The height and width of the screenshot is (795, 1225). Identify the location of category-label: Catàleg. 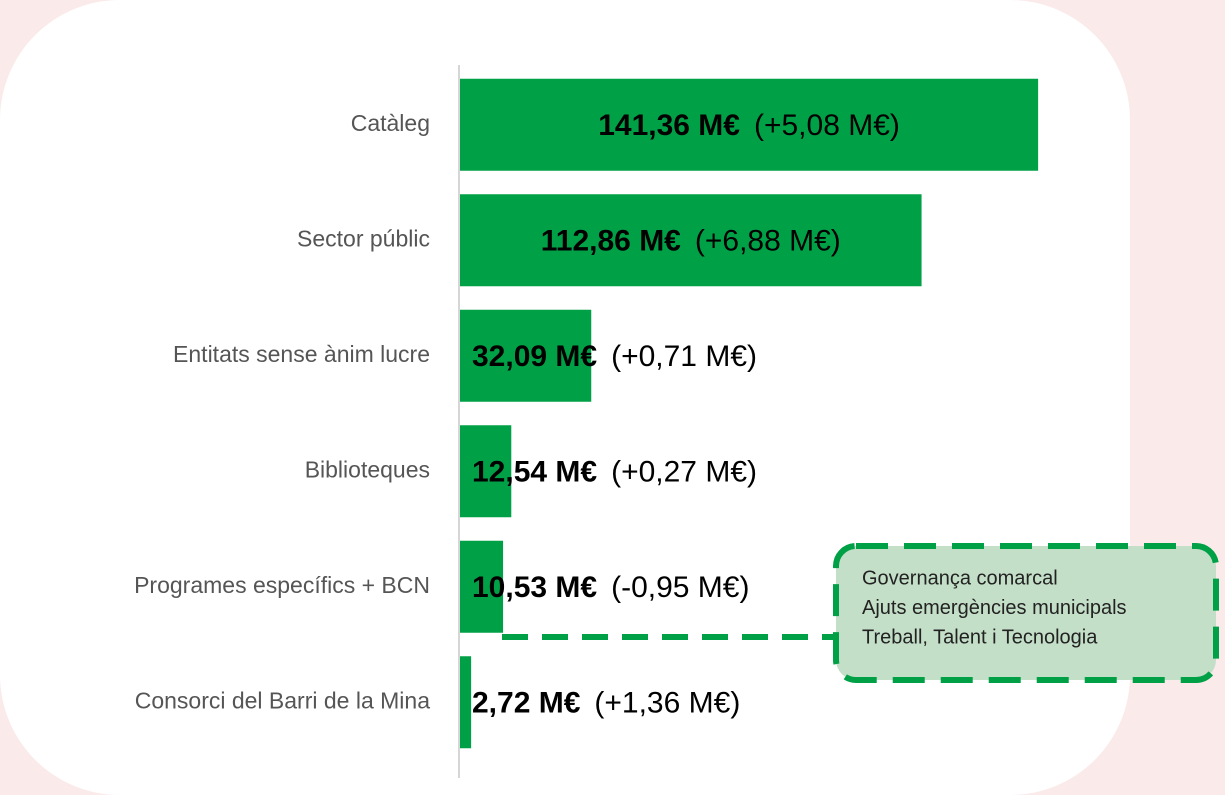
(390, 123).